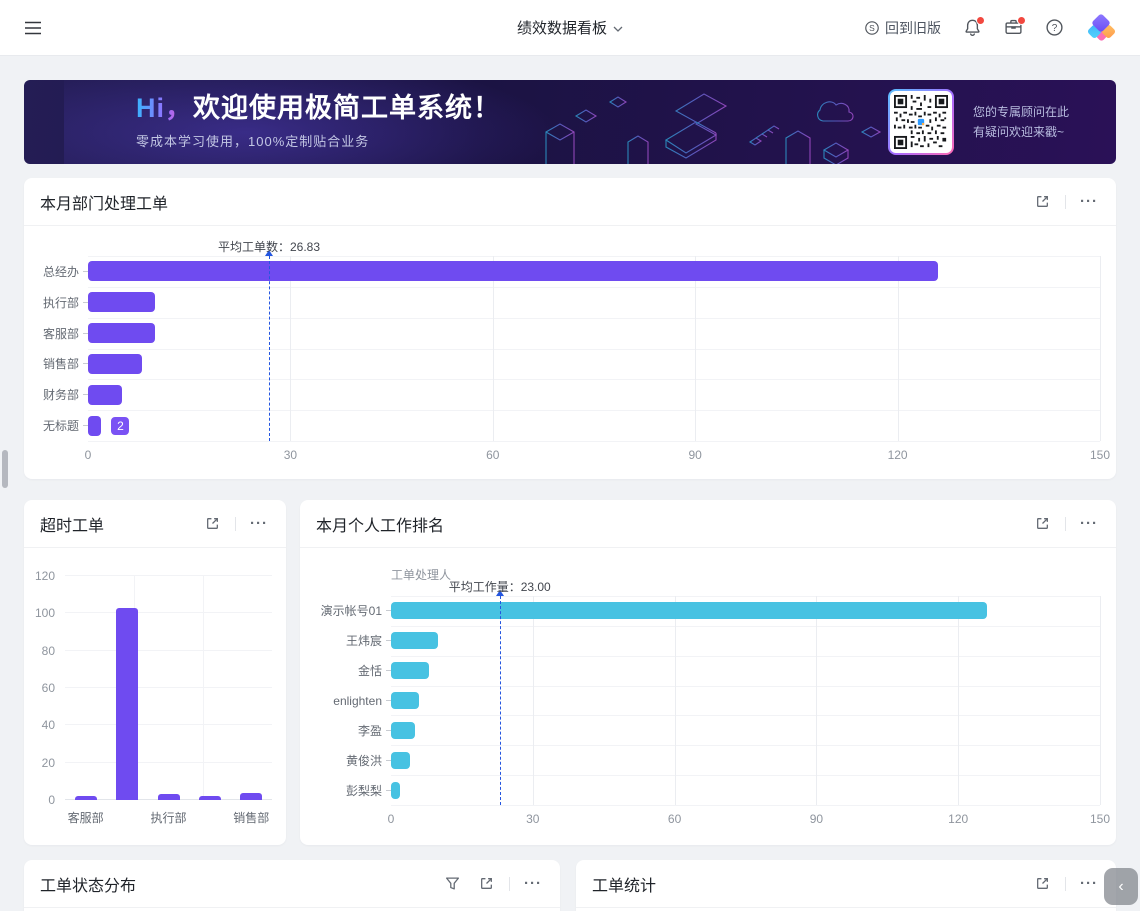 Image resolution: width=1140 pixels, height=911 pixels. Describe the element at coordinates (1101, 27) in the screenshot. I see `app-logo-icon` at that location.